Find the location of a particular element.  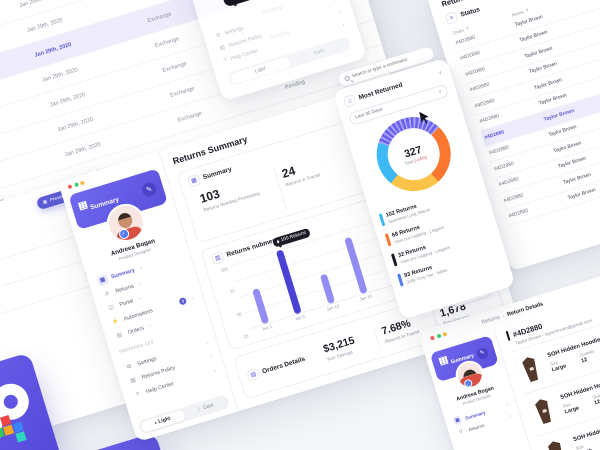

sidebar-item-icon: ? is located at coordinates (138, 395).